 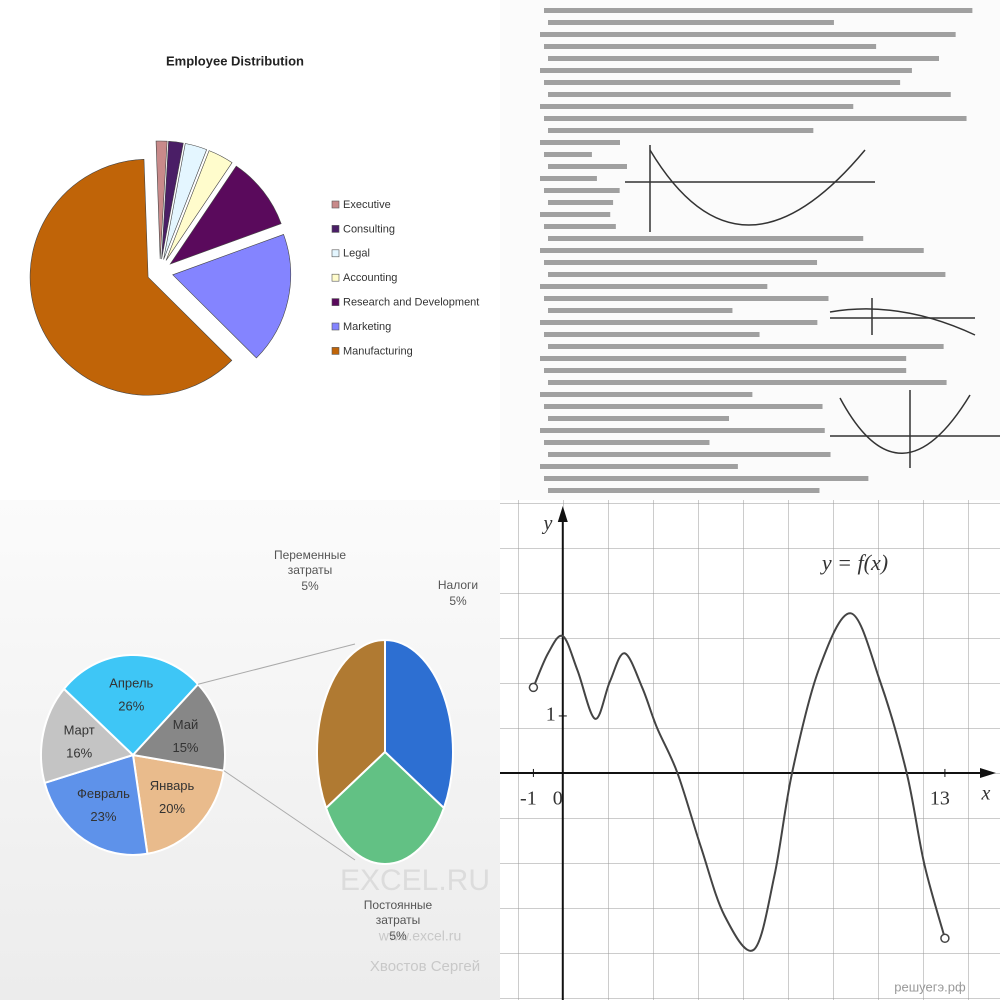 What do you see at coordinates (356, 254) in the screenshot?
I see `legend-label: Legal` at bounding box center [356, 254].